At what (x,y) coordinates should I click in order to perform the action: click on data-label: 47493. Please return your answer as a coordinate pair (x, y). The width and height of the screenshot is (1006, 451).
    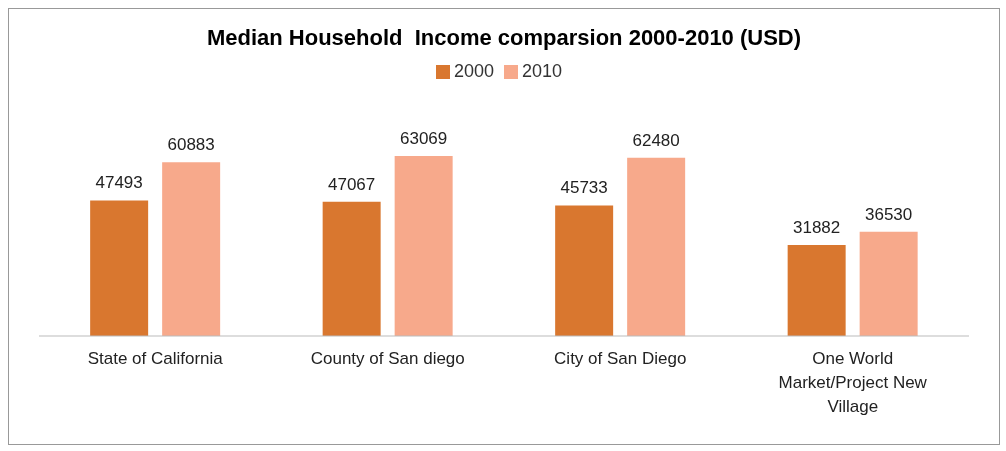
    Looking at the image, I should click on (119, 183).